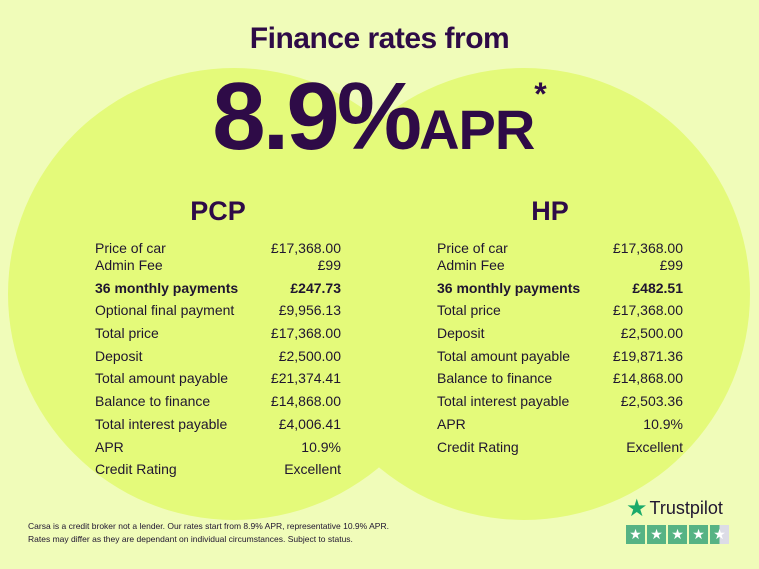  What do you see at coordinates (477, 129) in the screenshot?
I see `rate-unit: APR` at bounding box center [477, 129].